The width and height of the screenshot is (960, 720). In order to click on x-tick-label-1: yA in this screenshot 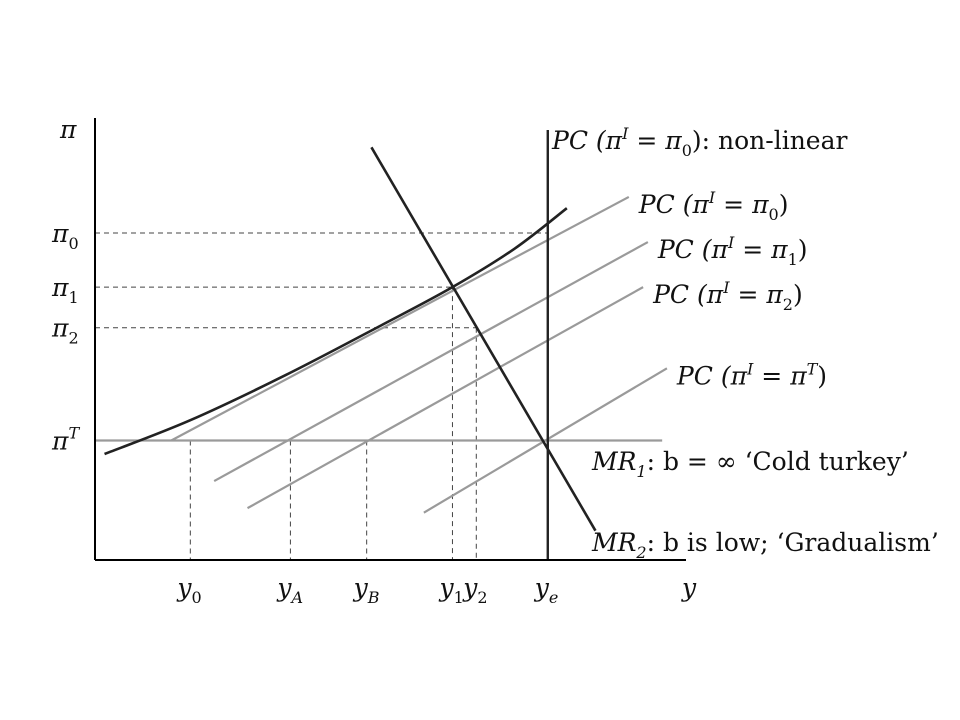, I will do `click(289, 590)`.